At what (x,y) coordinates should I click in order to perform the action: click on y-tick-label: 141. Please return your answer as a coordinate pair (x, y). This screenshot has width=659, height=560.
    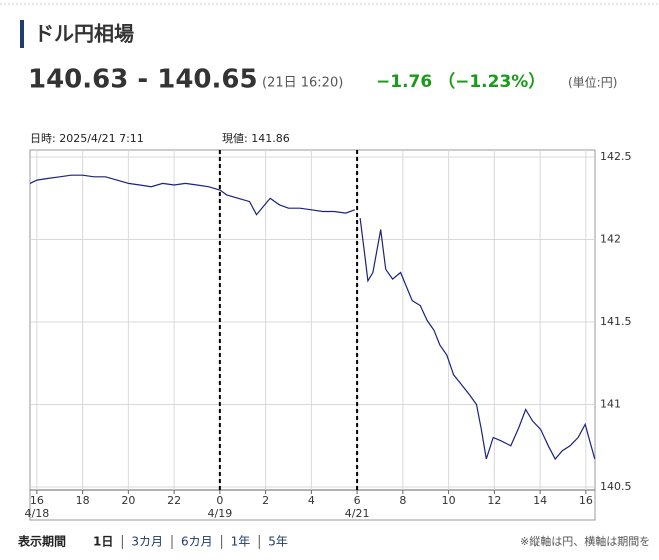
    Looking at the image, I should click on (610, 404).